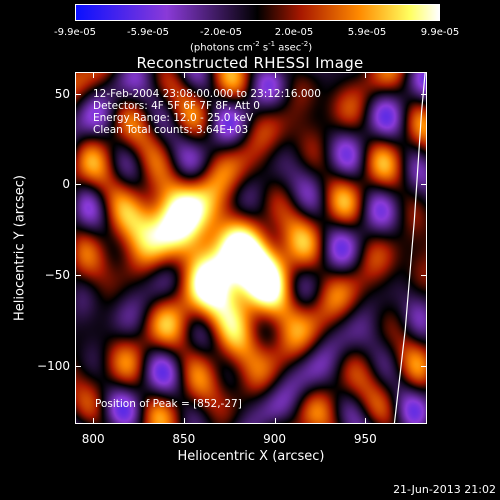  Describe the element at coordinates (184, 439) in the screenshot. I see `x-tick-label: 850` at that location.